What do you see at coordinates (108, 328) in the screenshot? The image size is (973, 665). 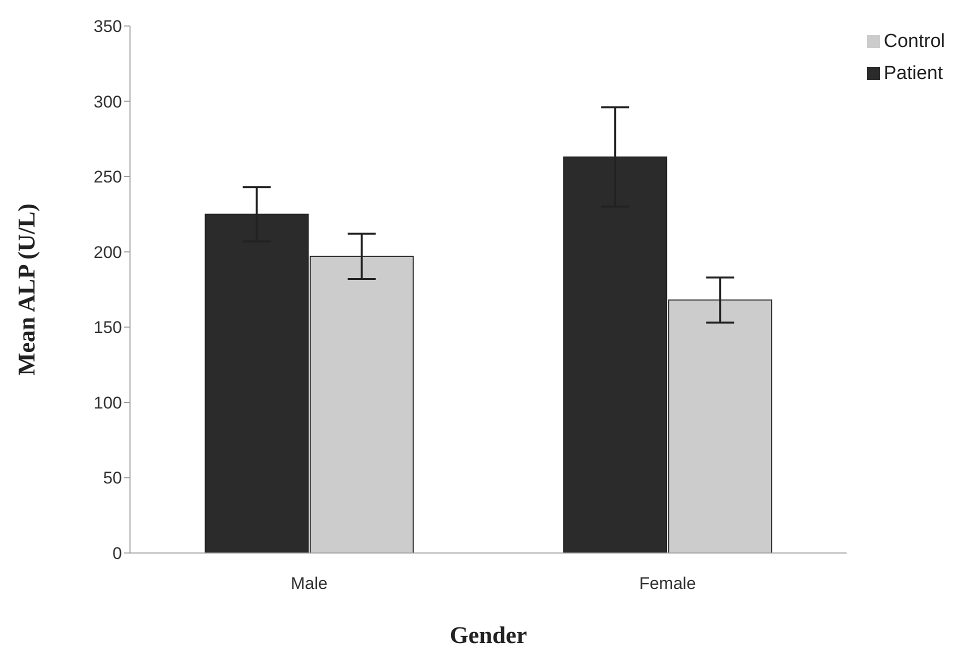 I see `y-tick-label: 150` at bounding box center [108, 328].